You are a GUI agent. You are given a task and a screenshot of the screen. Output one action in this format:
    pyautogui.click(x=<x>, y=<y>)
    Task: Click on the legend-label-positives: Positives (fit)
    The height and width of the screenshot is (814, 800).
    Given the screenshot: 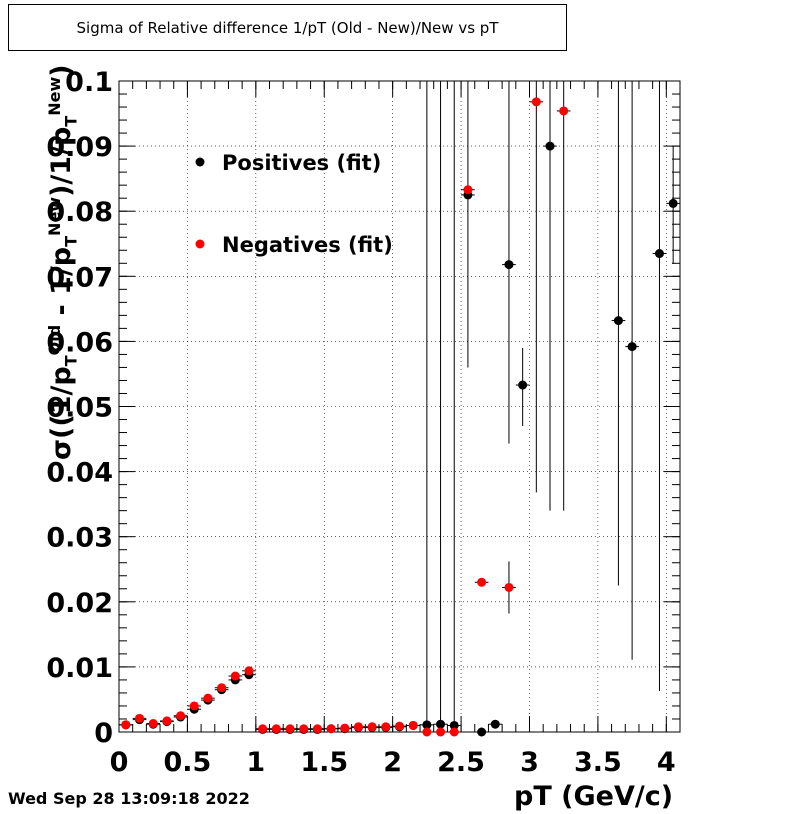 What is the action you would take?
    pyautogui.click(x=301, y=163)
    